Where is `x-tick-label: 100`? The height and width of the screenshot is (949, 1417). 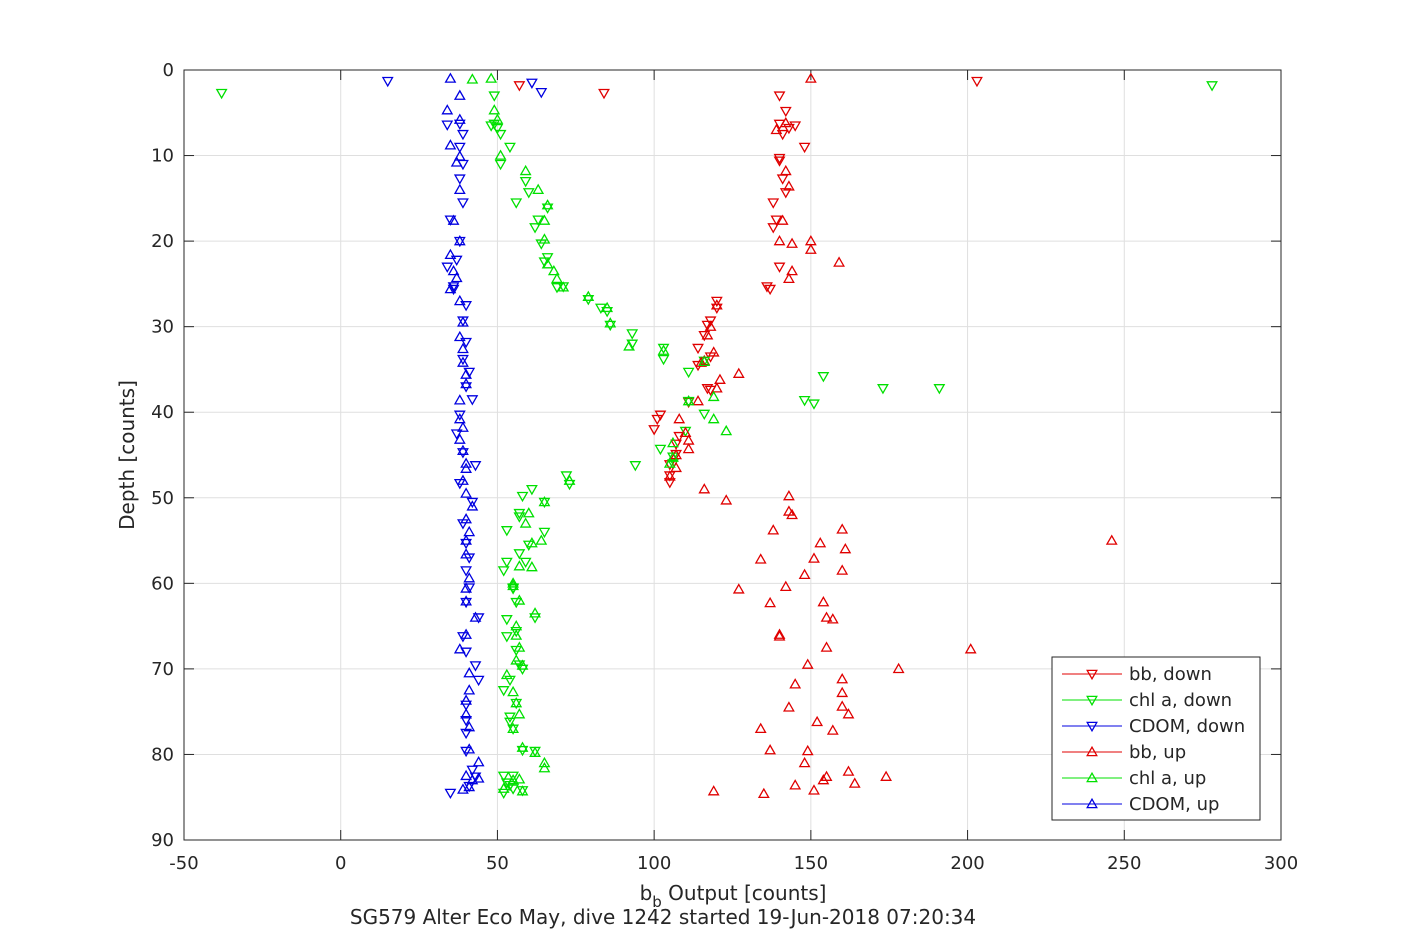 x-tick-label: 100 is located at coordinates (654, 863).